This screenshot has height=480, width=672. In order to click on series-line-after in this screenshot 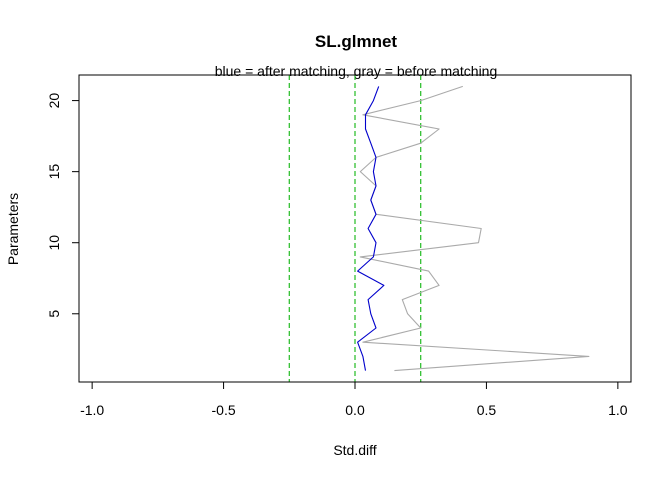, I will do `click(371, 228)`.